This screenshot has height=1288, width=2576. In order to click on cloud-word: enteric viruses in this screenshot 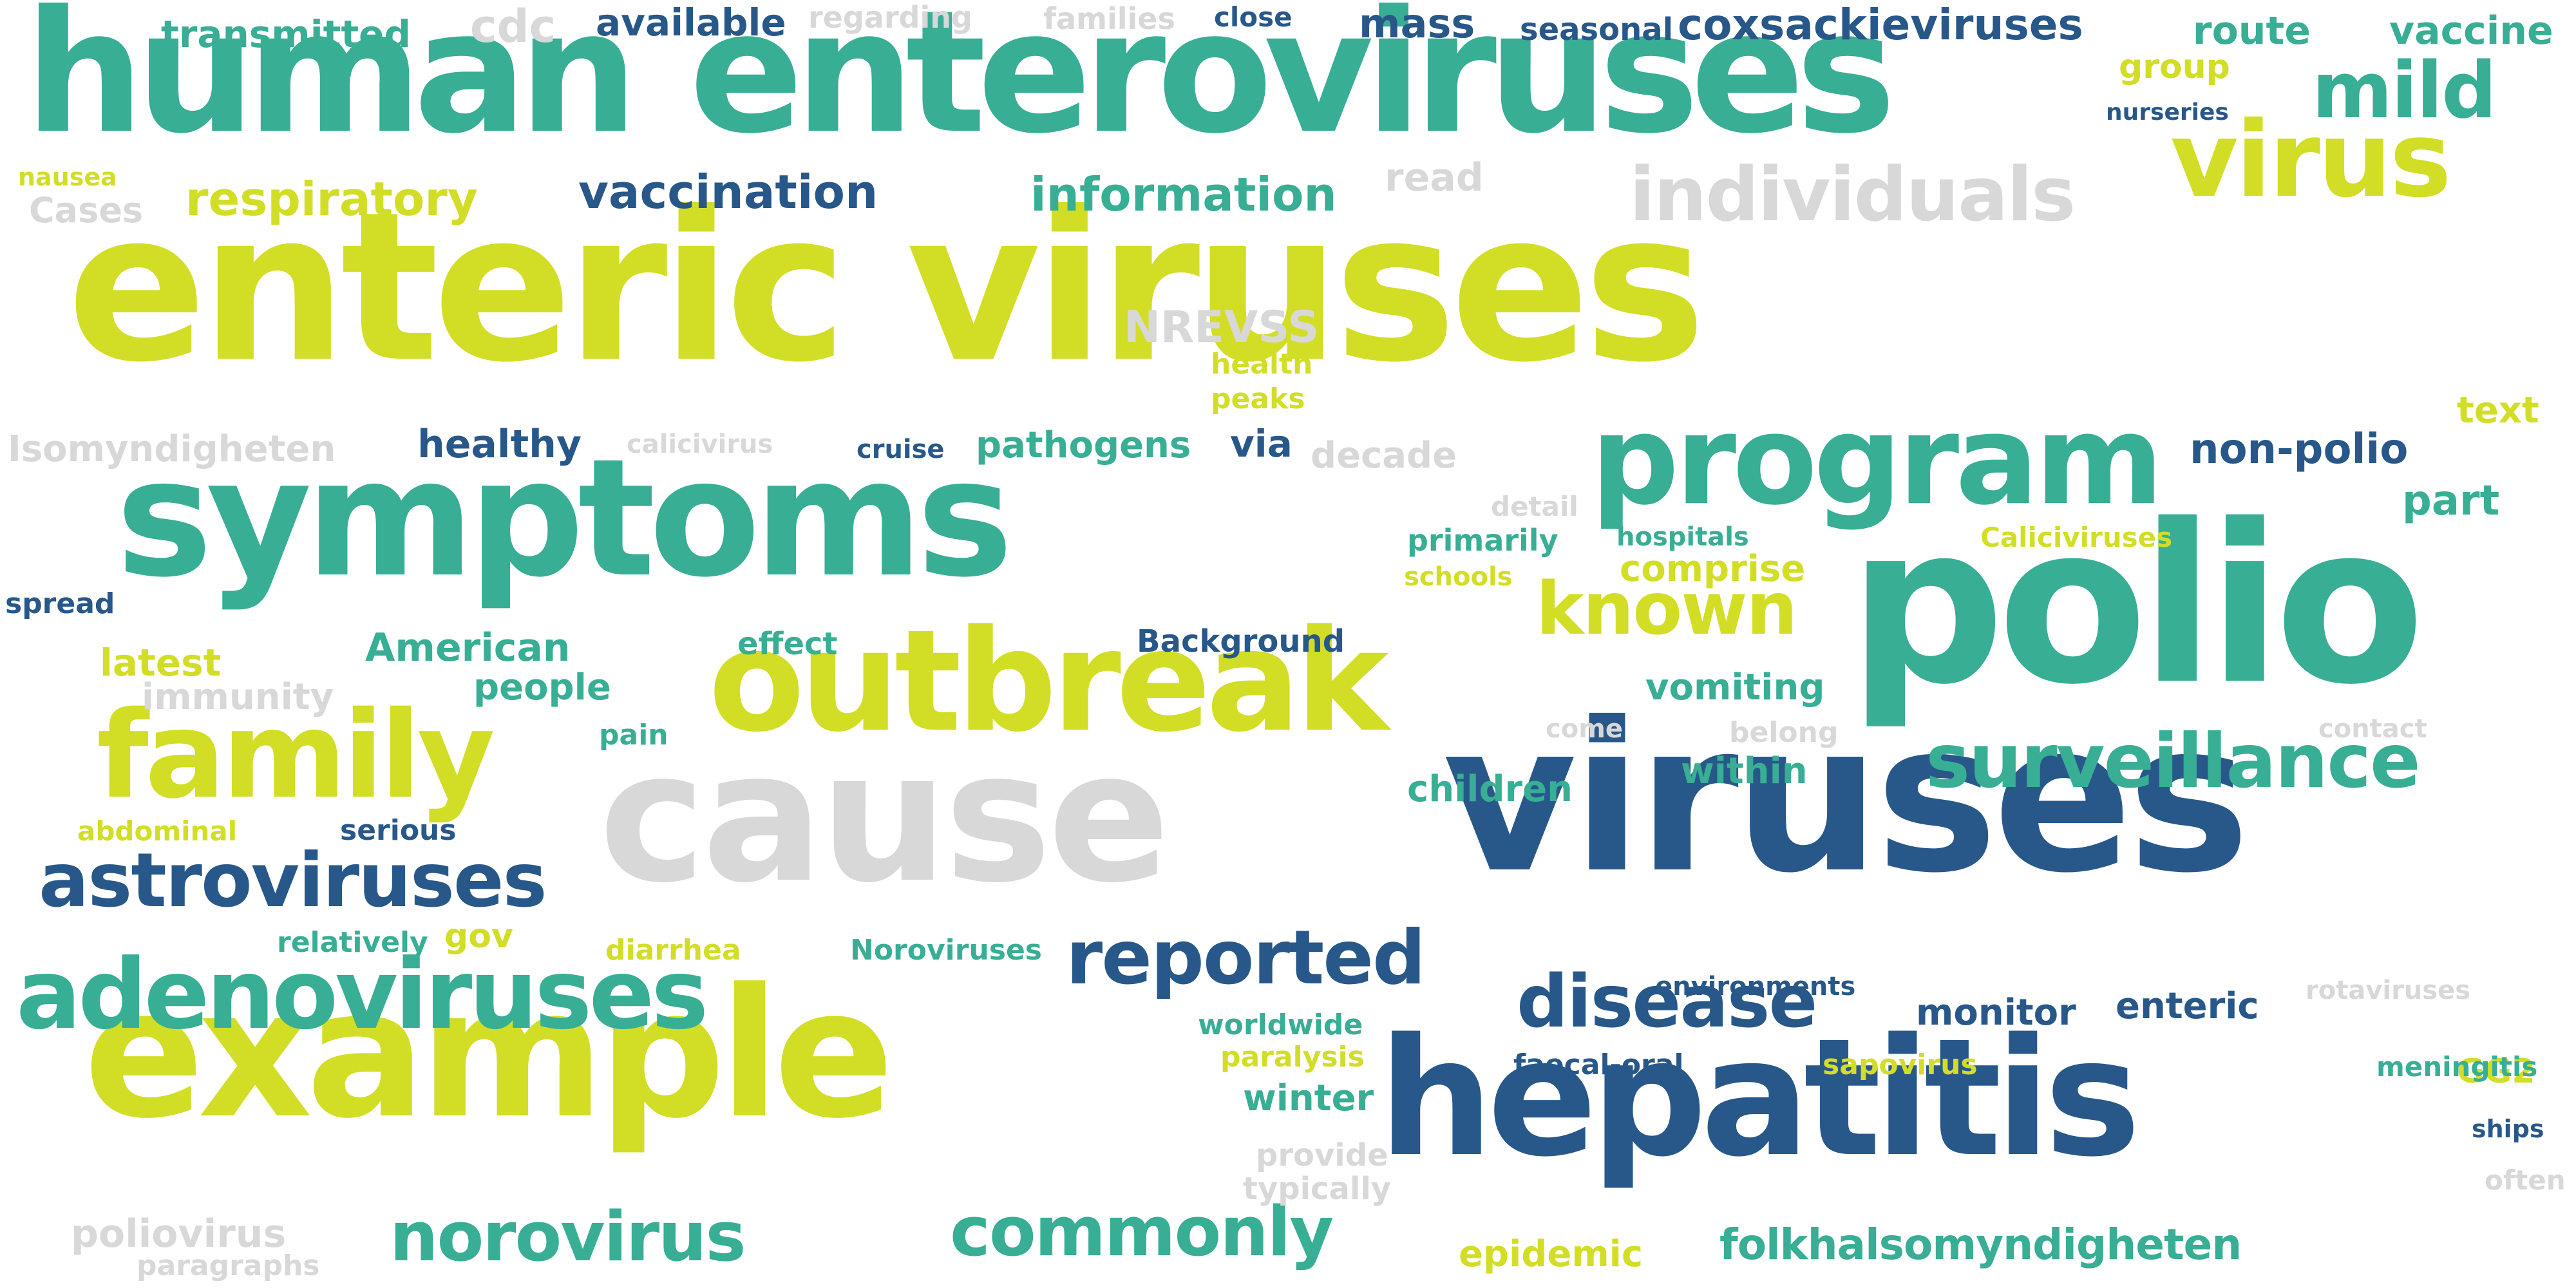, I will do `click(886, 288)`.